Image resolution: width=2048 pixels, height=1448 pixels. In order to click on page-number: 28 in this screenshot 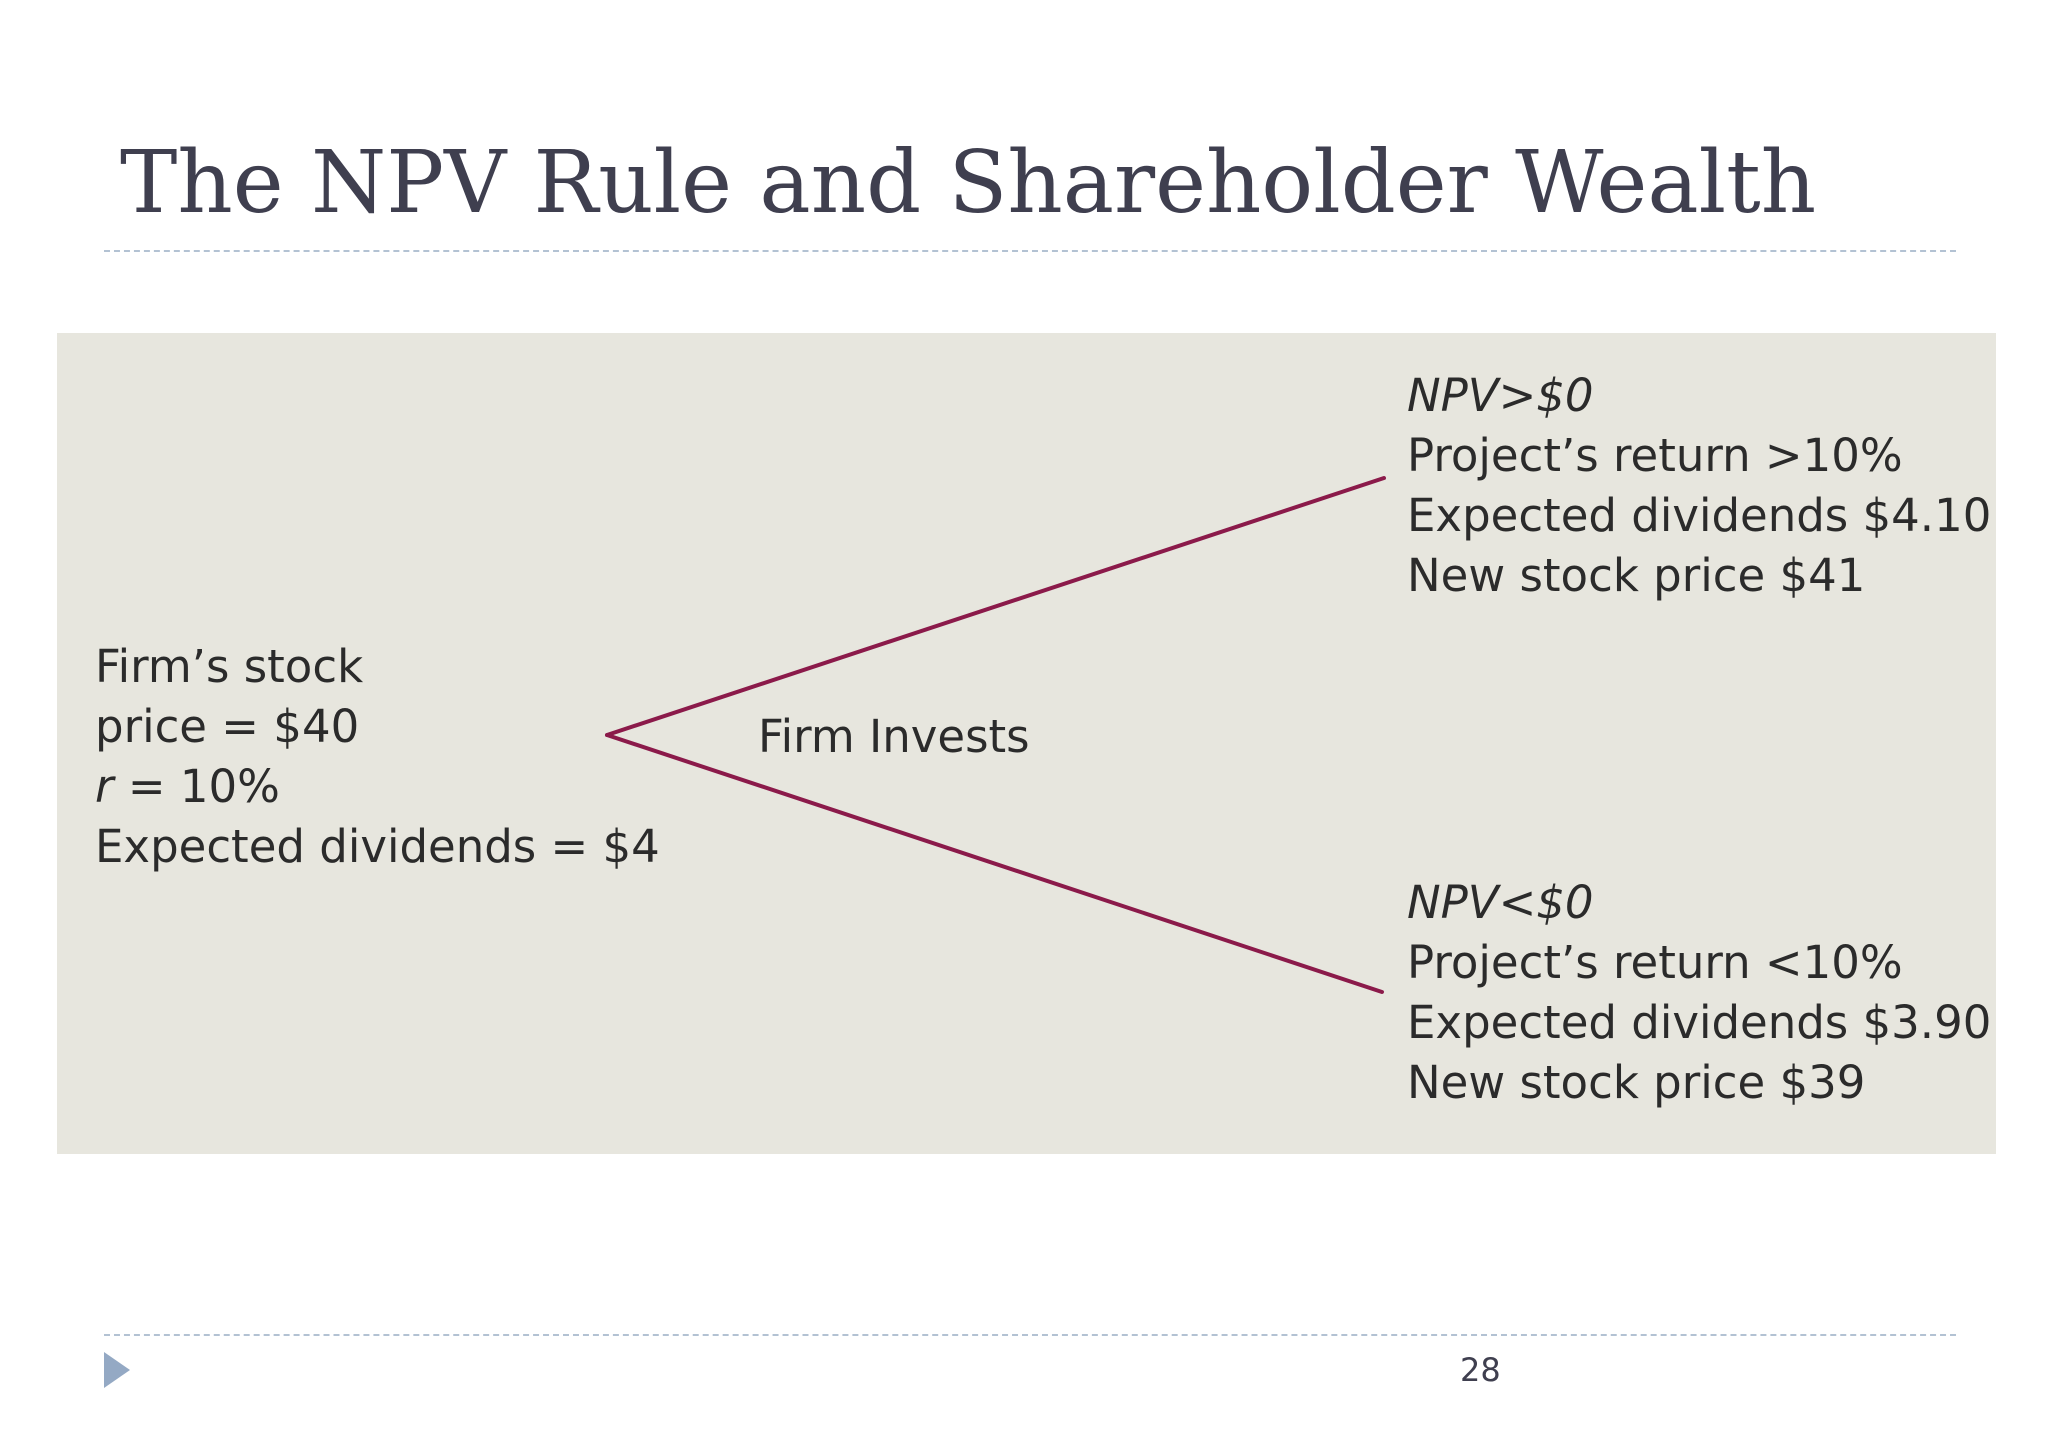, I will do `click(1480, 1370)`.